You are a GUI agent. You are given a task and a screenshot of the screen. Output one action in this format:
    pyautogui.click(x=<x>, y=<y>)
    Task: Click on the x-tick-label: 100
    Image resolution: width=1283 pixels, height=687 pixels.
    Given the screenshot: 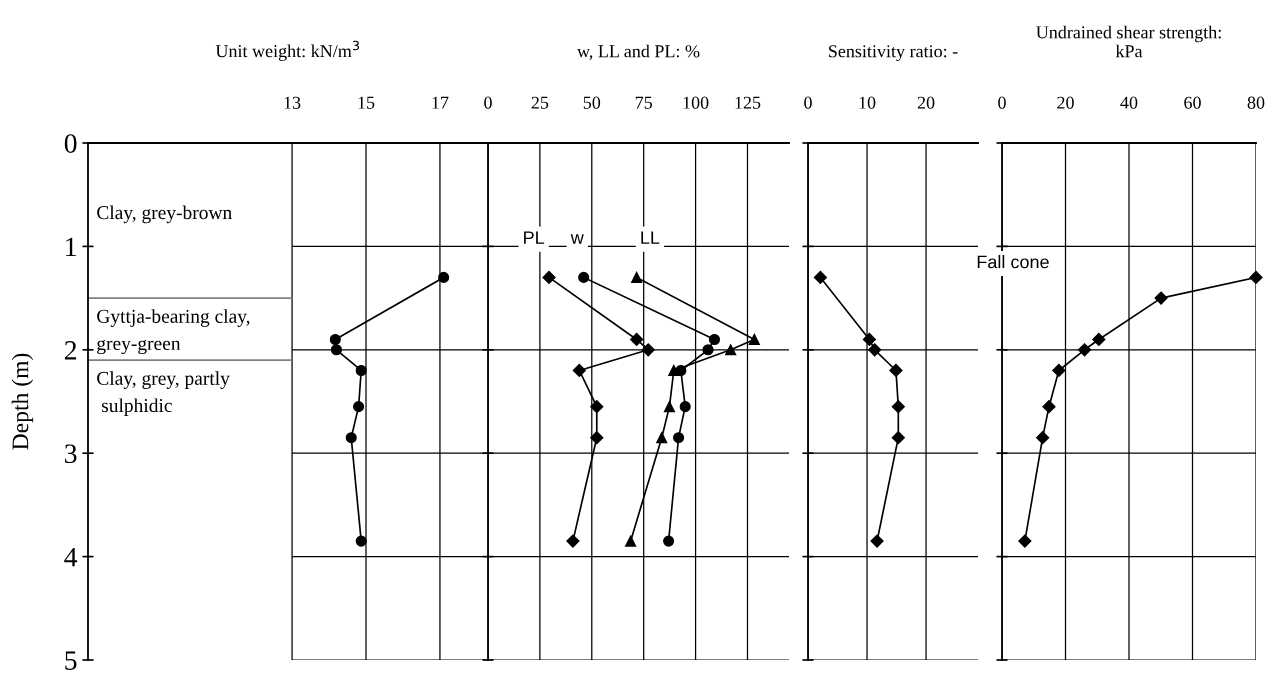 What is the action you would take?
    pyautogui.click(x=696, y=102)
    